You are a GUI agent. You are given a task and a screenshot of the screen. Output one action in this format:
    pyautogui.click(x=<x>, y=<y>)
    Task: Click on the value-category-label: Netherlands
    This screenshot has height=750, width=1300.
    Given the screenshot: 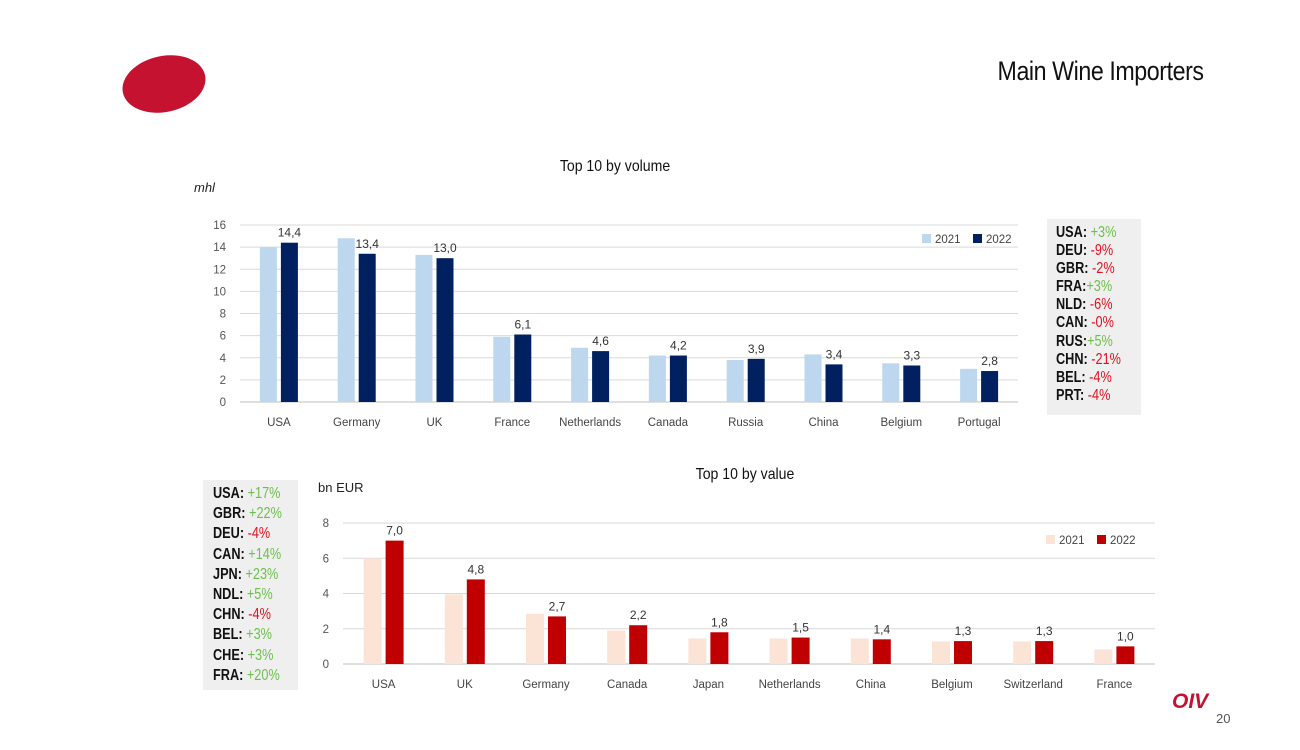 What is the action you would take?
    pyautogui.click(x=790, y=685)
    